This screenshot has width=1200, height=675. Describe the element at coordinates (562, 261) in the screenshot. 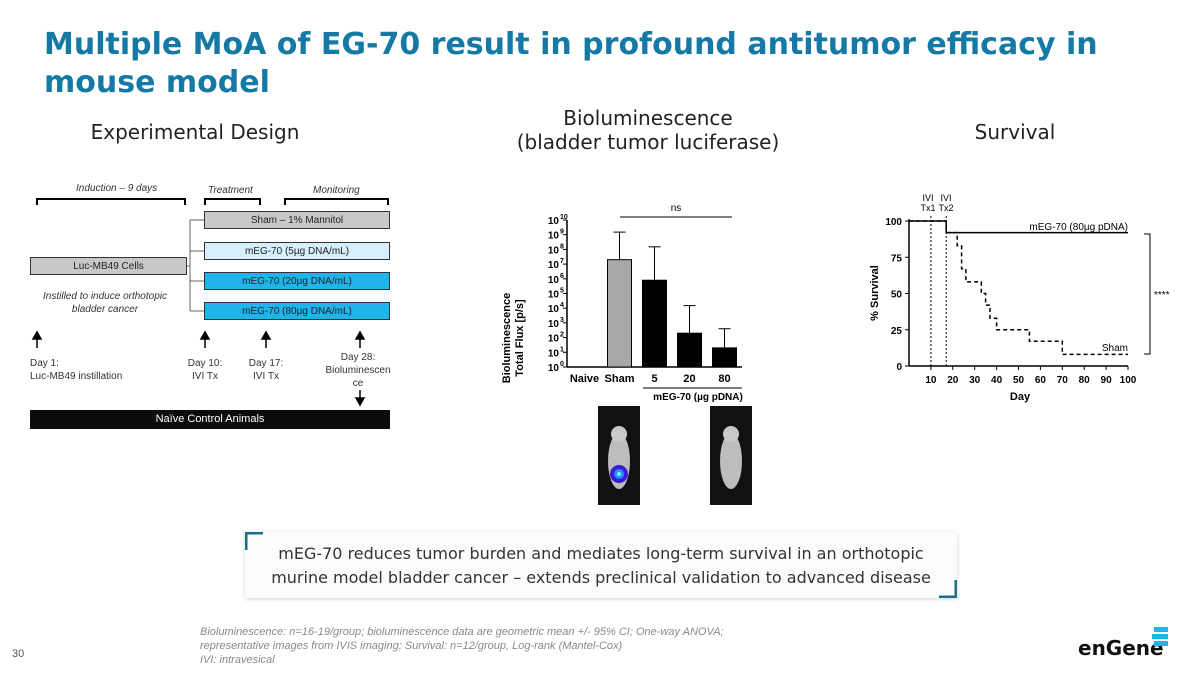

I see `biolum-ytick-exp: 7` at that location.